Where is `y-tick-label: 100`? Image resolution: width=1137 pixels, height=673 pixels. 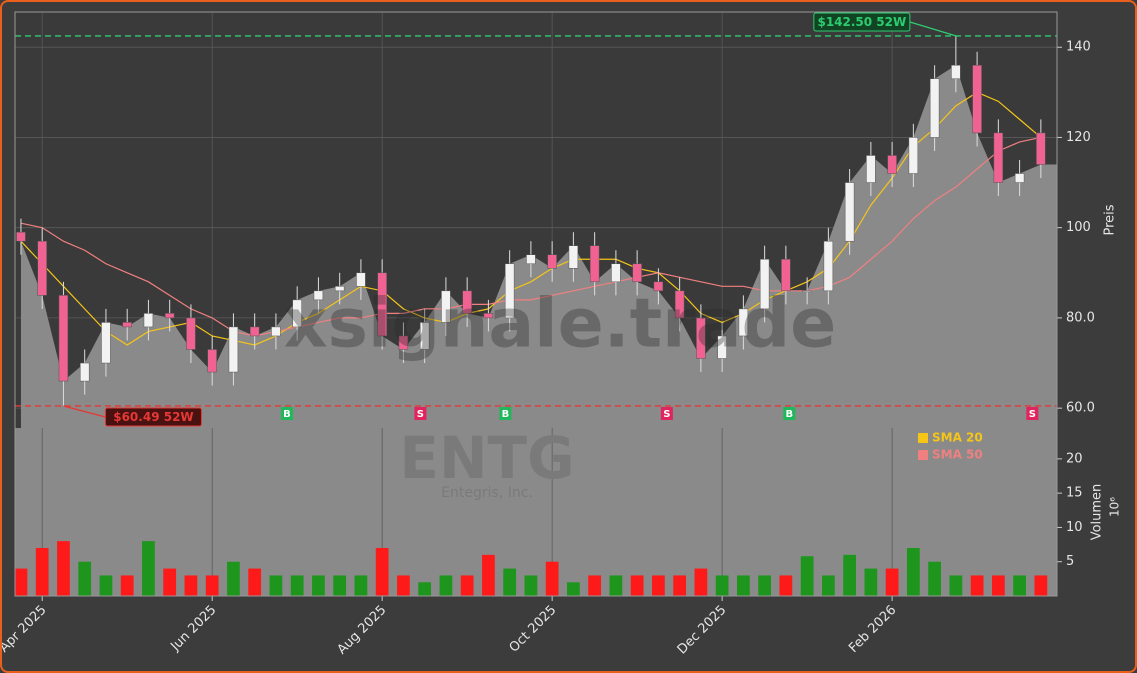
y-tick-label: 100 is located at coordinates (1078, 227).